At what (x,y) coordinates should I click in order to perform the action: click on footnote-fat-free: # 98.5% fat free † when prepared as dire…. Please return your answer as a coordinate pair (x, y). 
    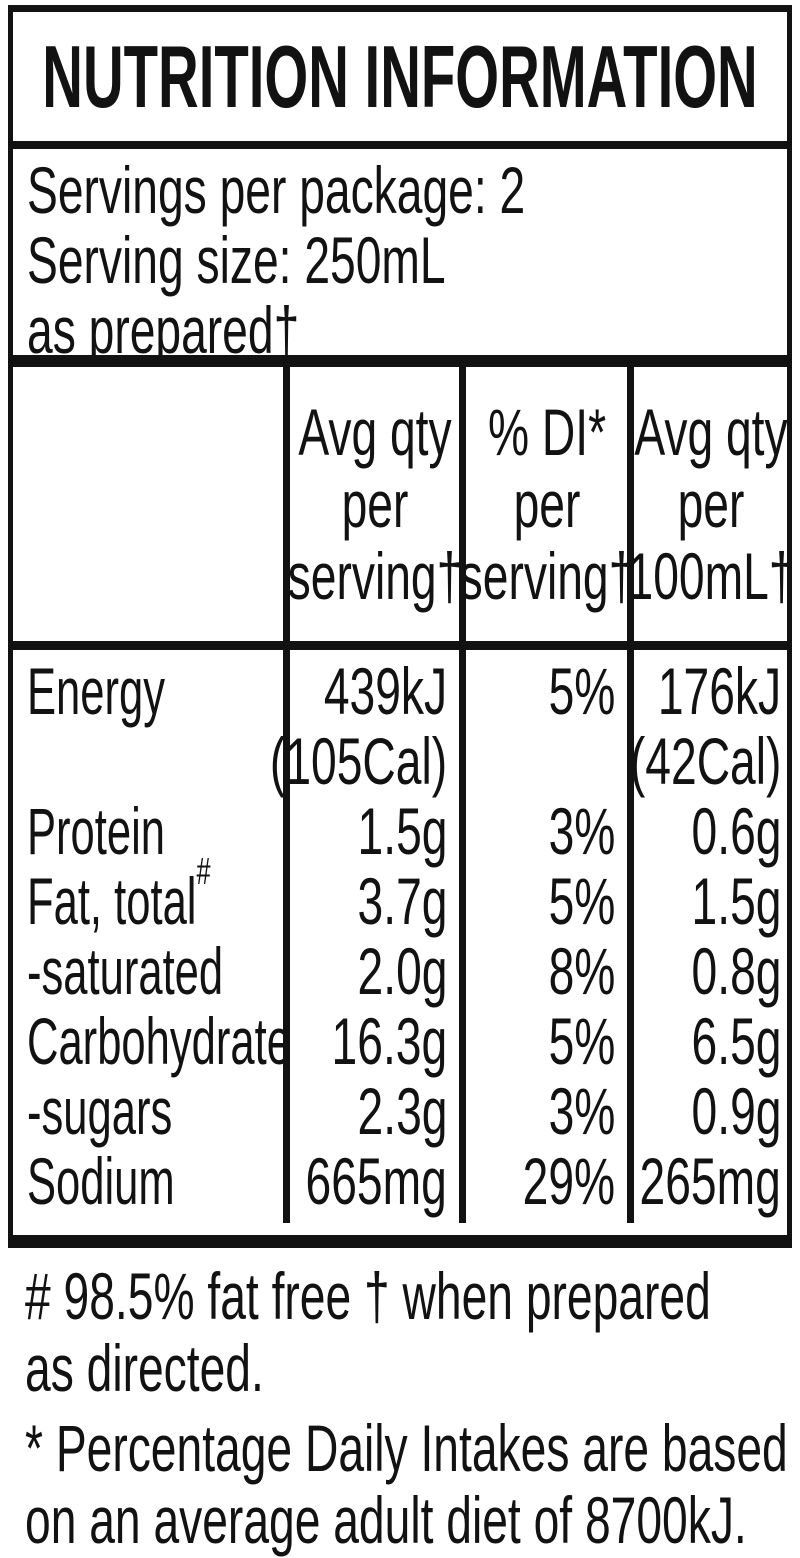
    Looking at the image, I should click on (408, 1332).